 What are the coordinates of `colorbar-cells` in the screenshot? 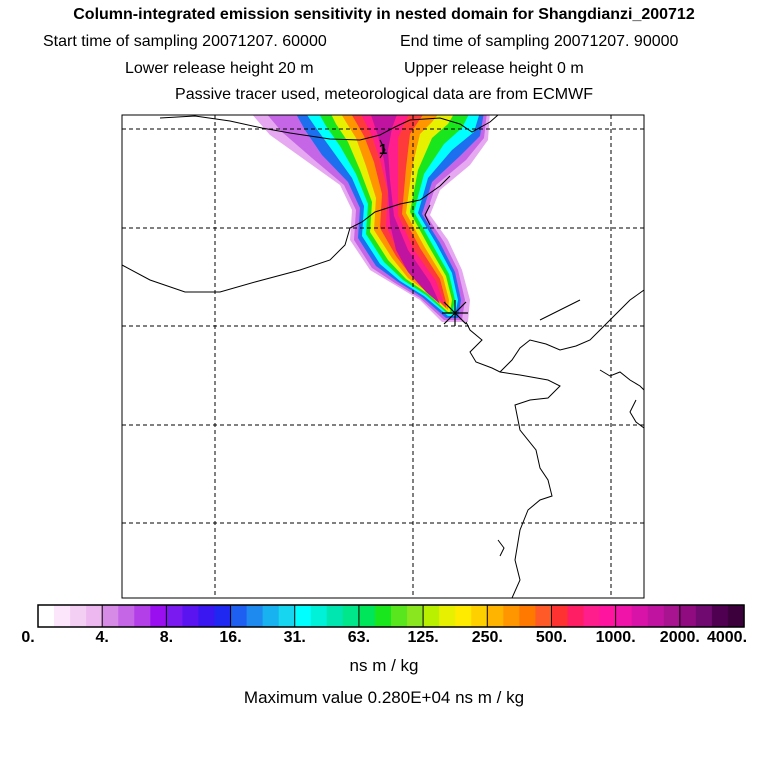 It's located at (391, 616).